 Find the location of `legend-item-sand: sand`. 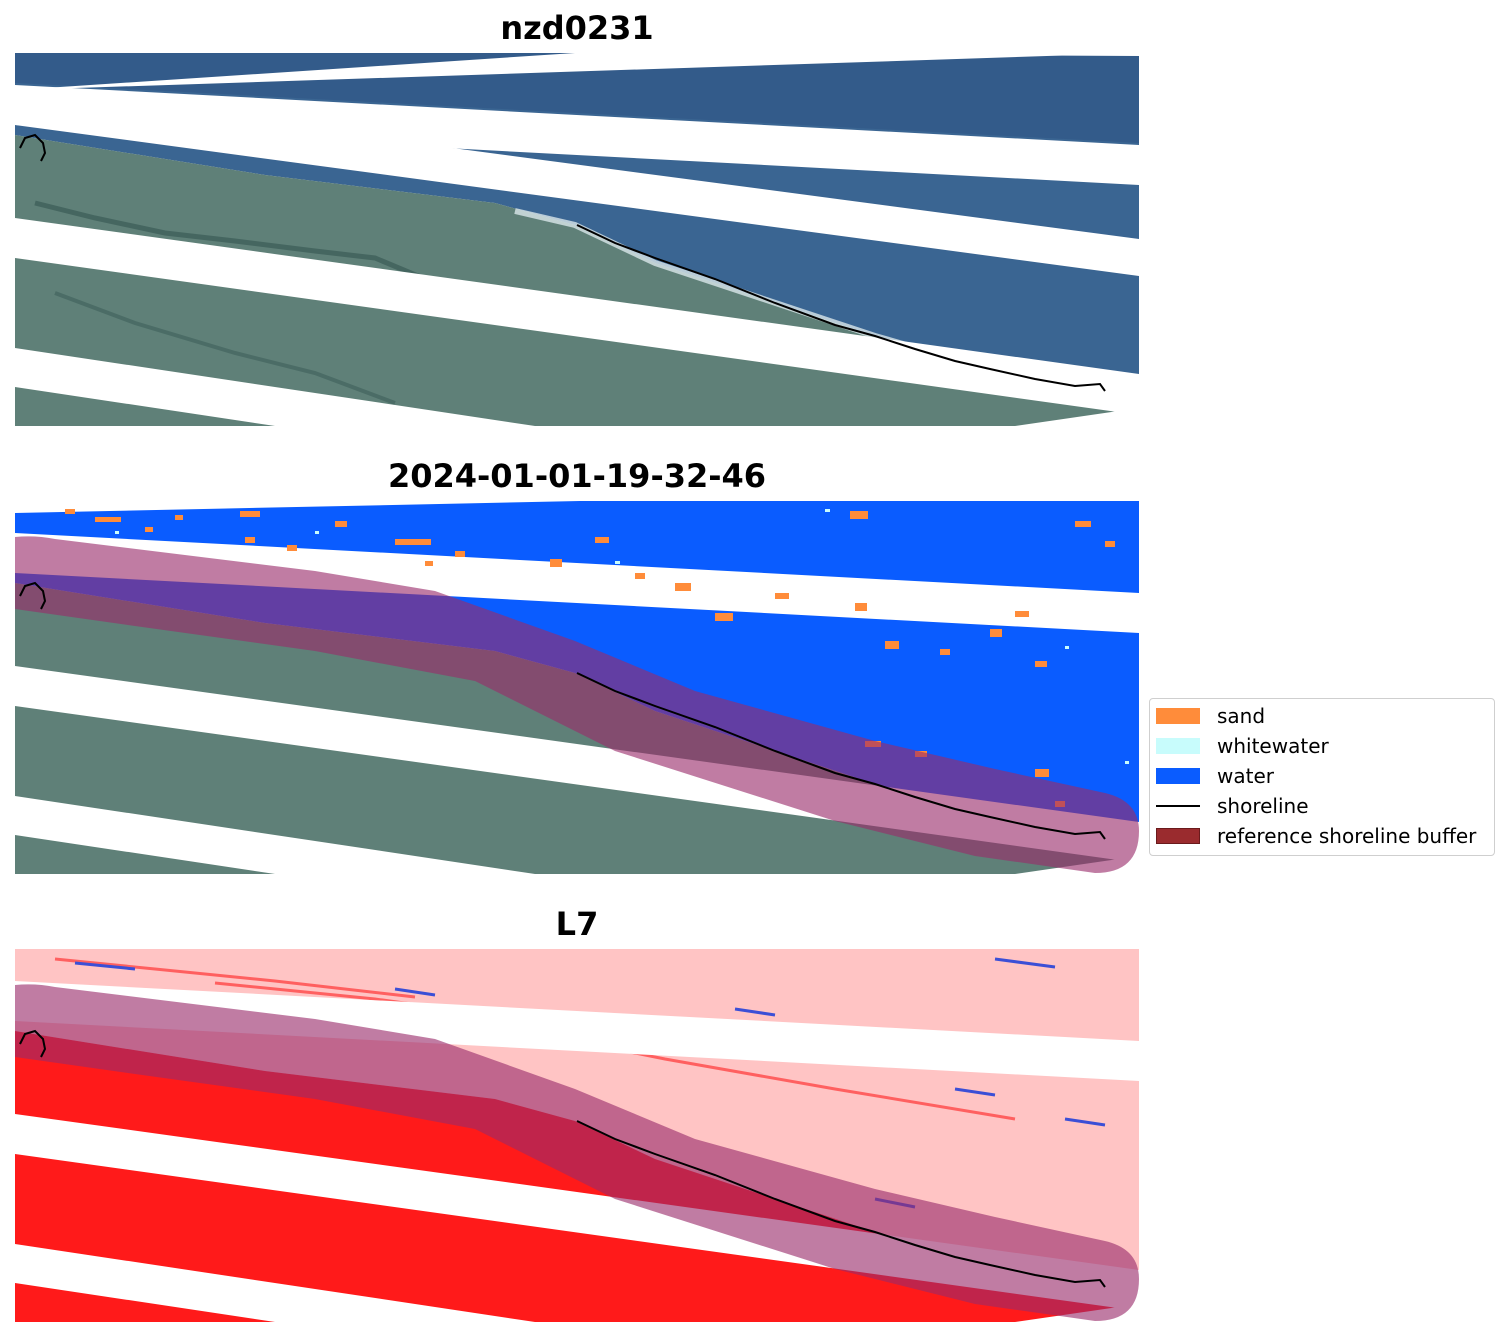

legend-item-sand: sand is located at coordinates (1210, 716).